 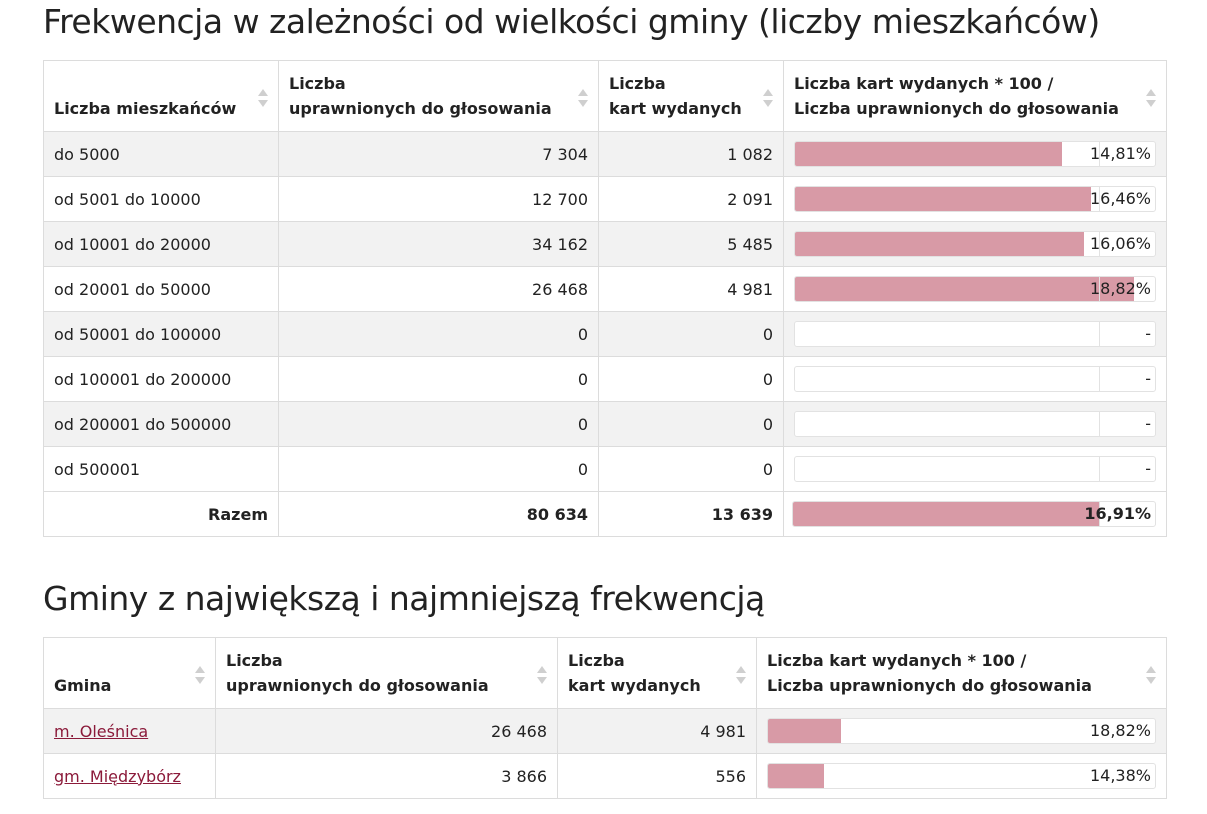 I want to click on table-row: m. Oleśnica 26 468 4 981 18,82%, so click(x=605, y=731).